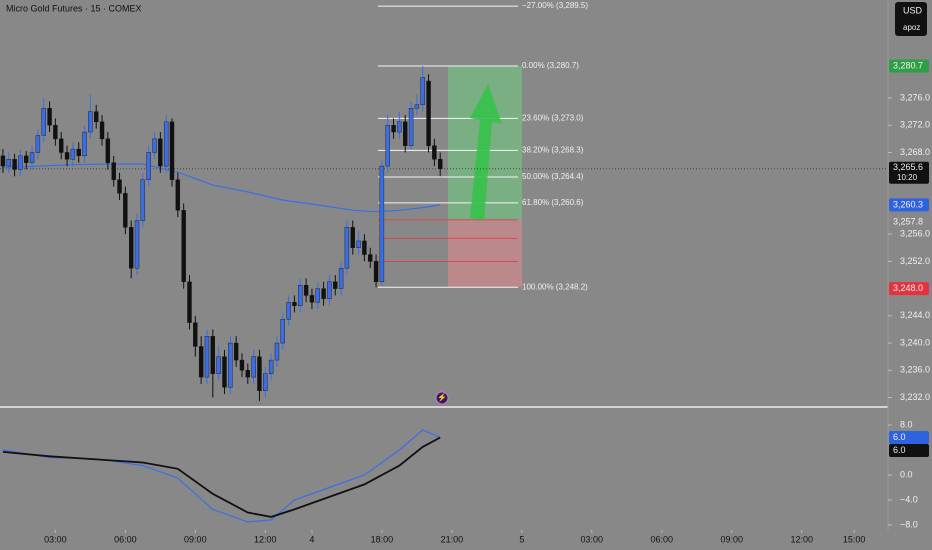 The width and height of the screenshot is (932, 550). What do you see at coordinates (911, 19) in the screenshot?
I see `currency-box` at bounding box center [911, 19].